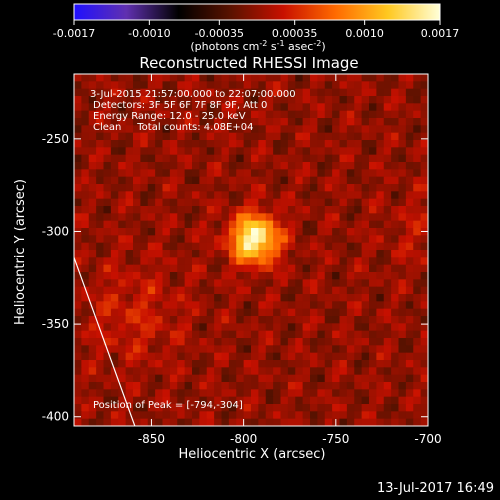 This screenshot has height=500, width=500. What do you see at coordinates (440, 33) in the screenshot?
I see `colorbar-tick-label: 0.0017` at bounding box center [440, 33].